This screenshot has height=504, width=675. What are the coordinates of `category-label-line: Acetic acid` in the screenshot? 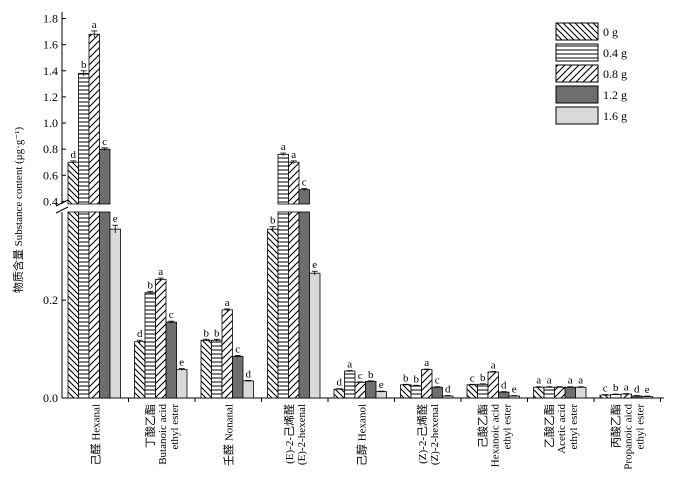 It's located at (562, 429).